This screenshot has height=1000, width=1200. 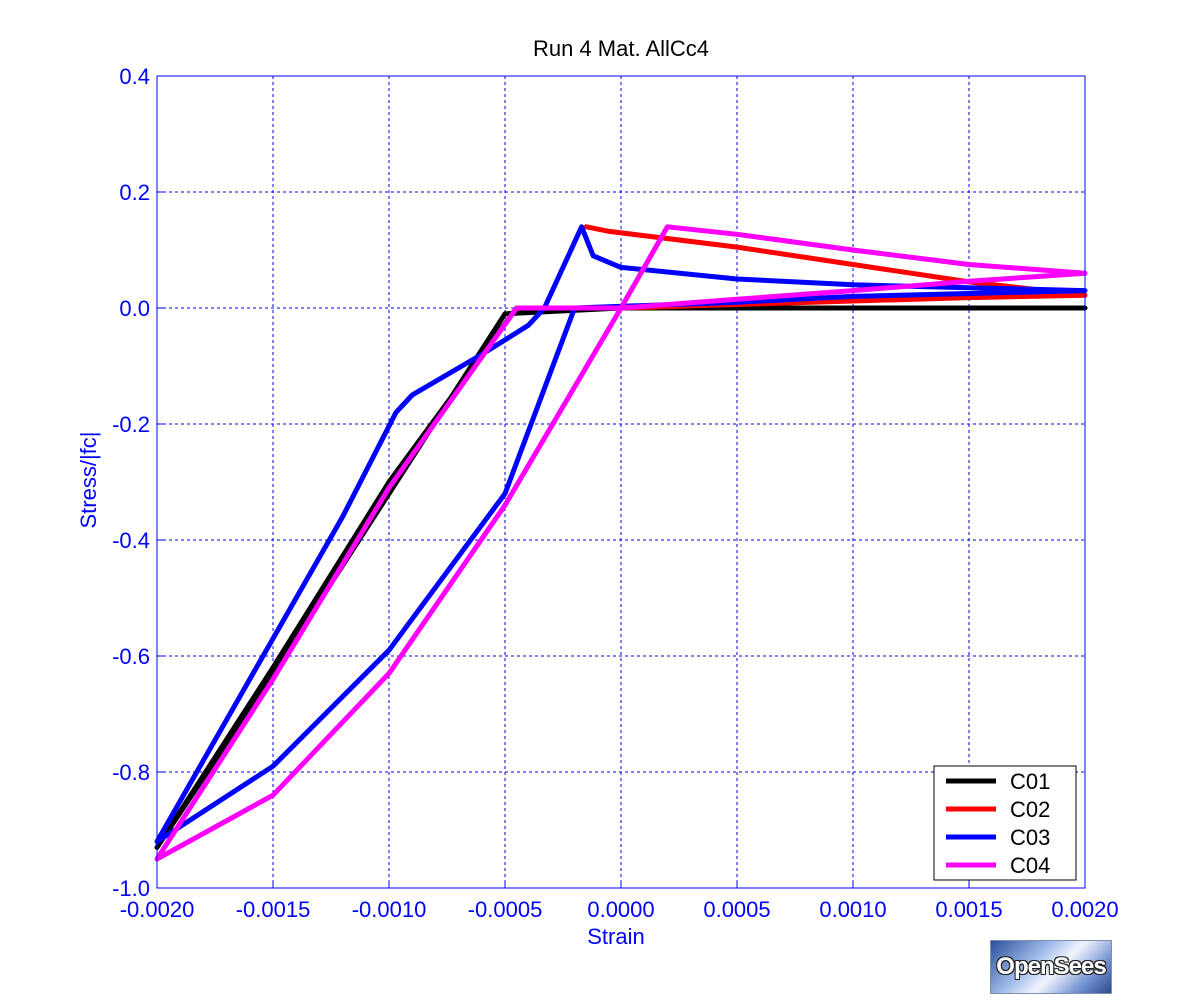 I want to click on legend-box, so click(x=1005, y=823).